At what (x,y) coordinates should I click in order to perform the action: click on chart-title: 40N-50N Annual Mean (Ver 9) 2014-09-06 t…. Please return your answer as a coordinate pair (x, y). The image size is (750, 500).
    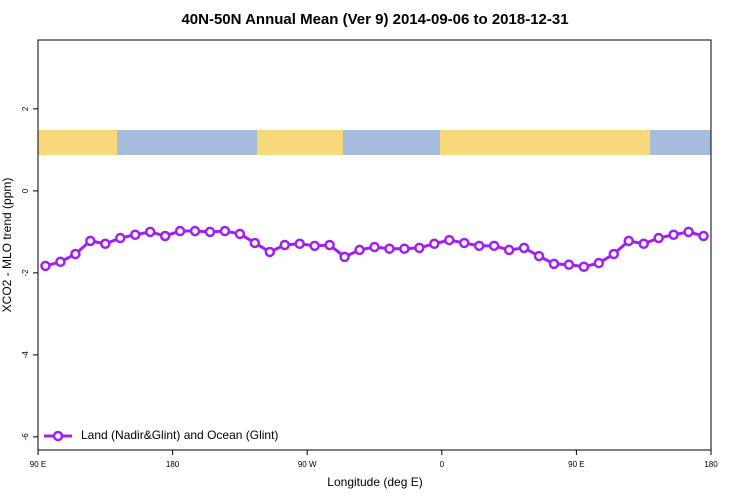
    Looking at the image, I should click on (374, 19).